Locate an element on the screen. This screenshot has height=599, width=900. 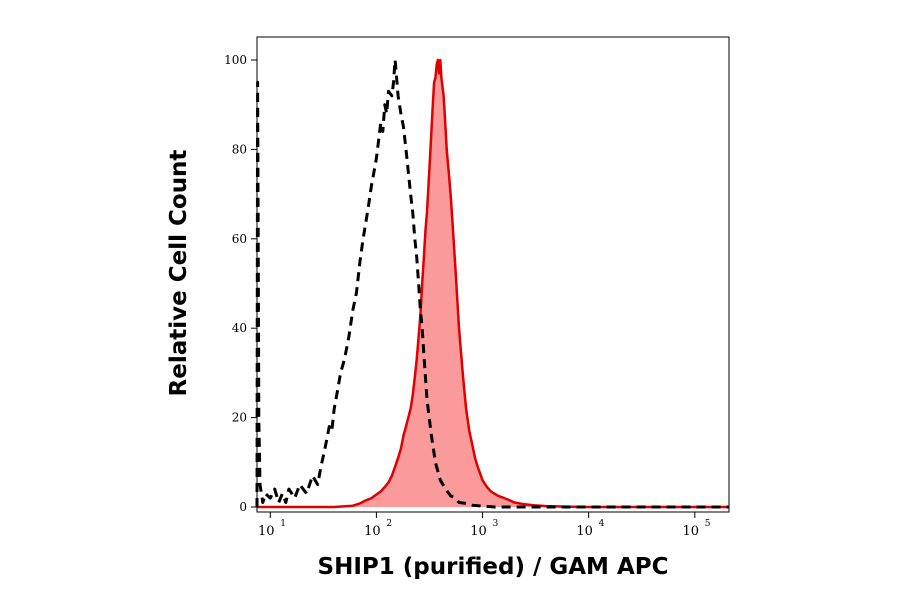
x-tick-exponent: 3 is located at coordinates (496, 524).